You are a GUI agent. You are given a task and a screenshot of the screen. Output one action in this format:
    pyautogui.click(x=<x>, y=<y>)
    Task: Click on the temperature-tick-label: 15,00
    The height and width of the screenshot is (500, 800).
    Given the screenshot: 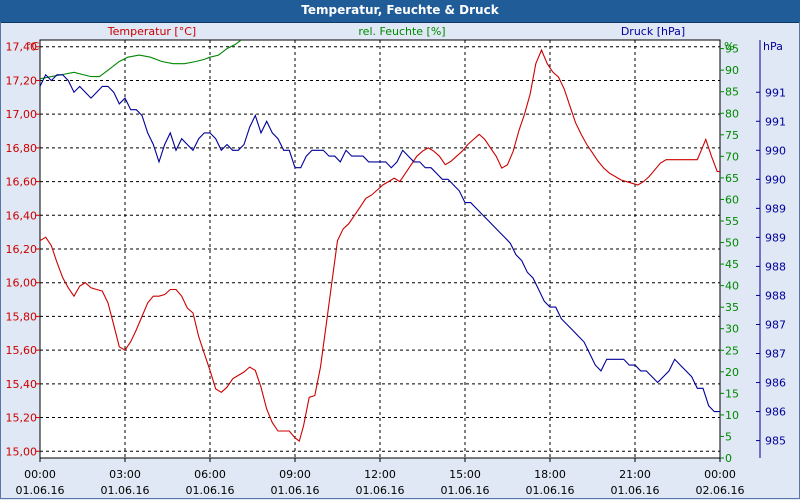 What is the action you would take?
    pyautogui.click(x=22, y=451)
    